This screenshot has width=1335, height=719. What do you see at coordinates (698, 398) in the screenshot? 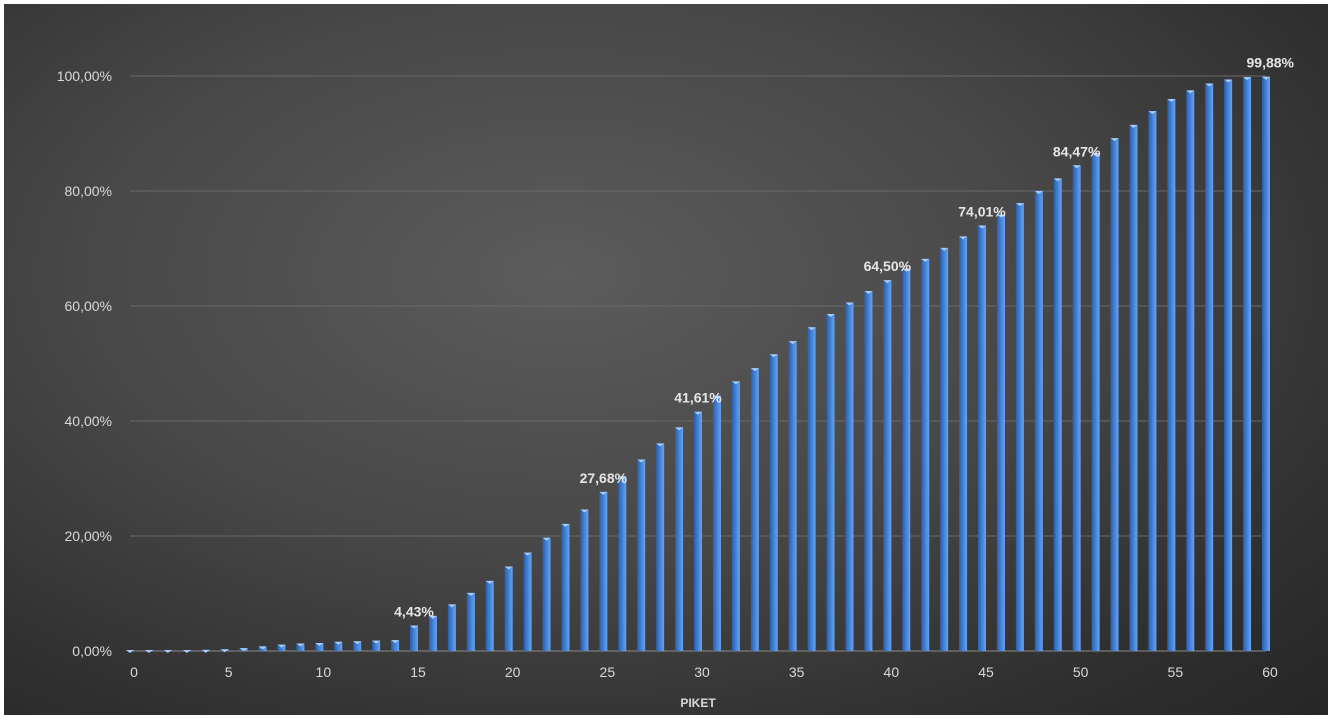
I see `data-label: 41,61%` at bounding box center [698, 398].